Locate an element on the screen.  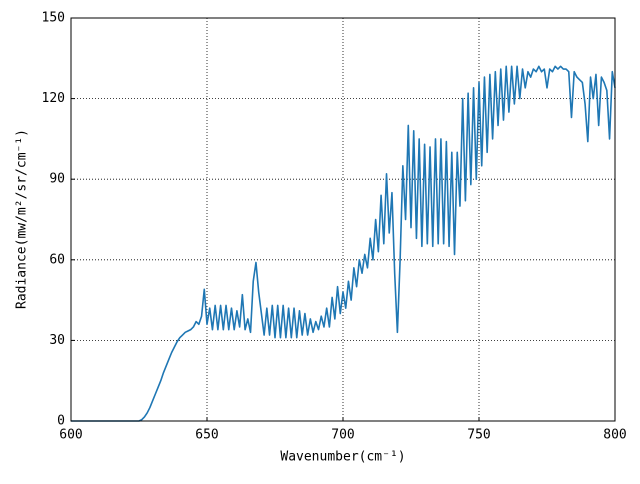
x-tick-label: 700 is located at coordinates (342, 435).